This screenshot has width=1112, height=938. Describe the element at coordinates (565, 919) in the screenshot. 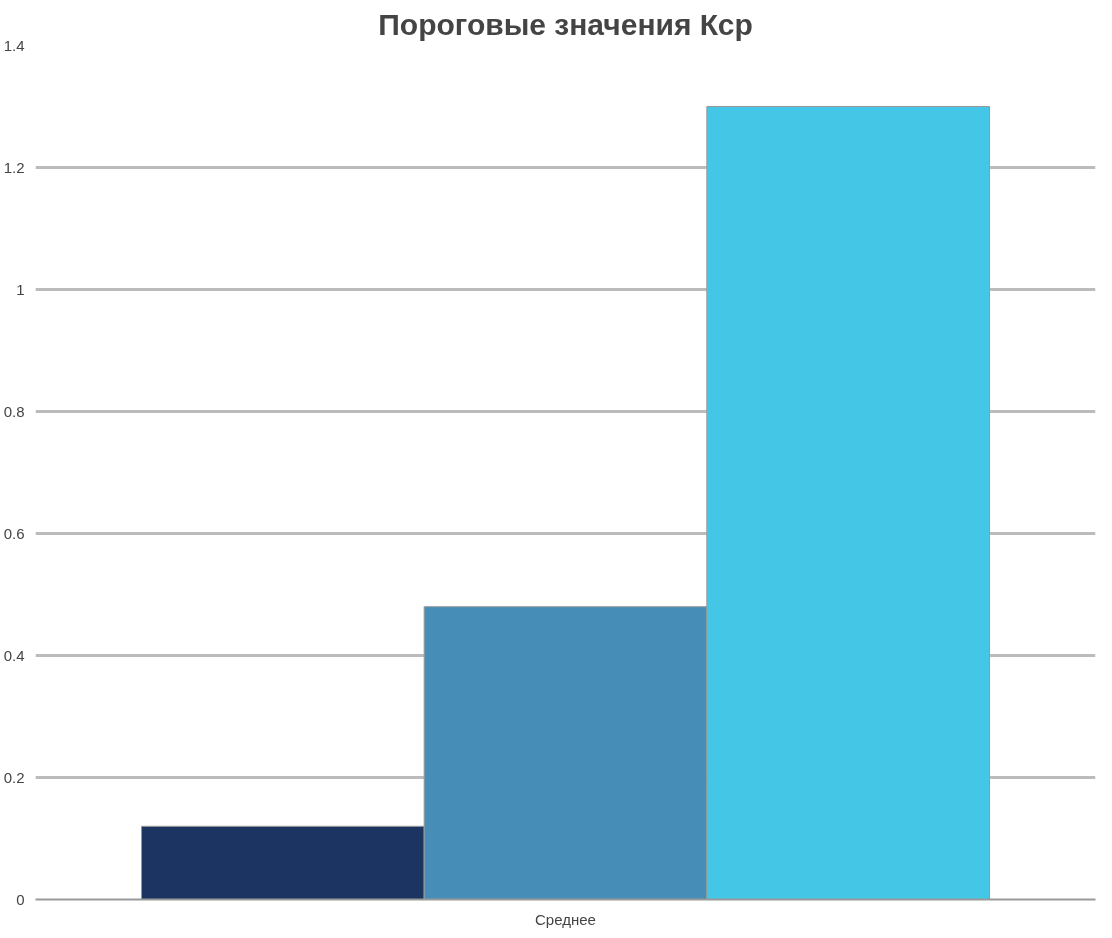

I see `x-tick-label: Среднее` at that location.